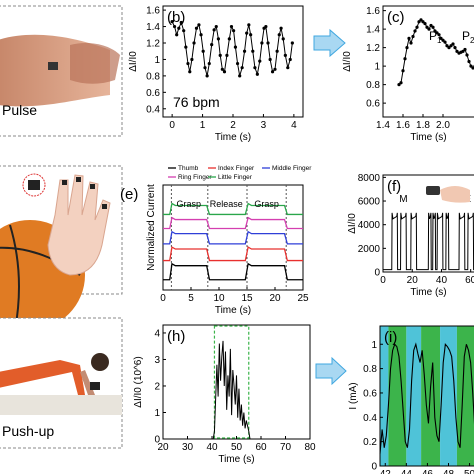 The height and width of the screenshot is (474, 474). Describe the element at coordinates (396, 17) in the screenshot. I see `panel-label: (c)` at that location.